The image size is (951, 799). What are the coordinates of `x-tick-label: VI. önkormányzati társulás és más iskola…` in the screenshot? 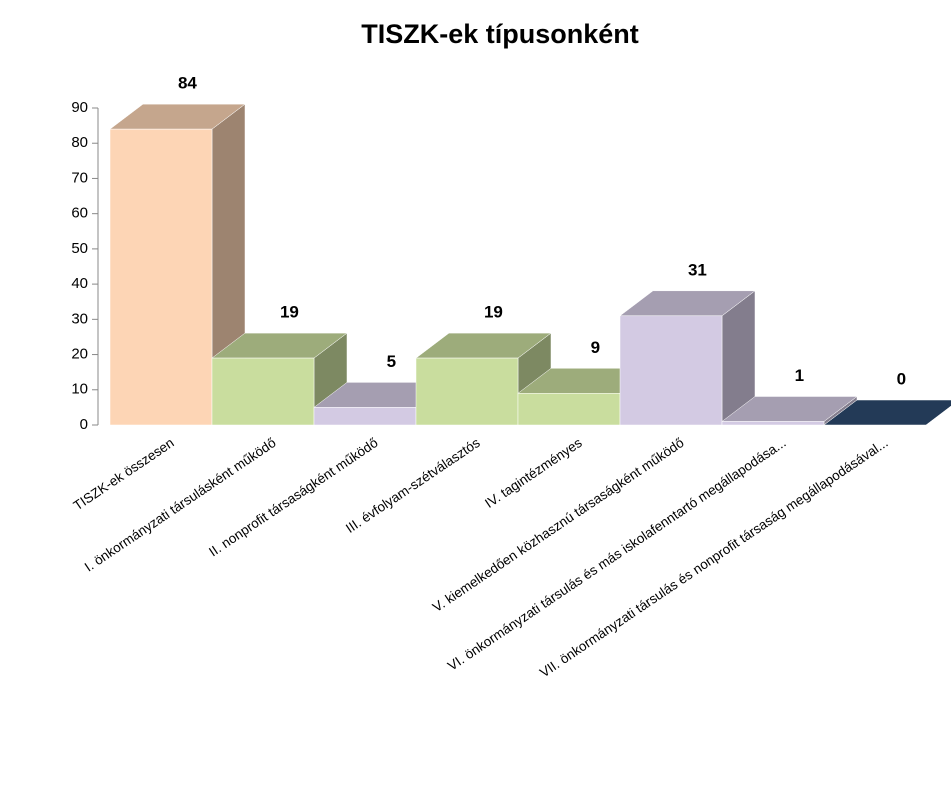 It's located at (617, 554).